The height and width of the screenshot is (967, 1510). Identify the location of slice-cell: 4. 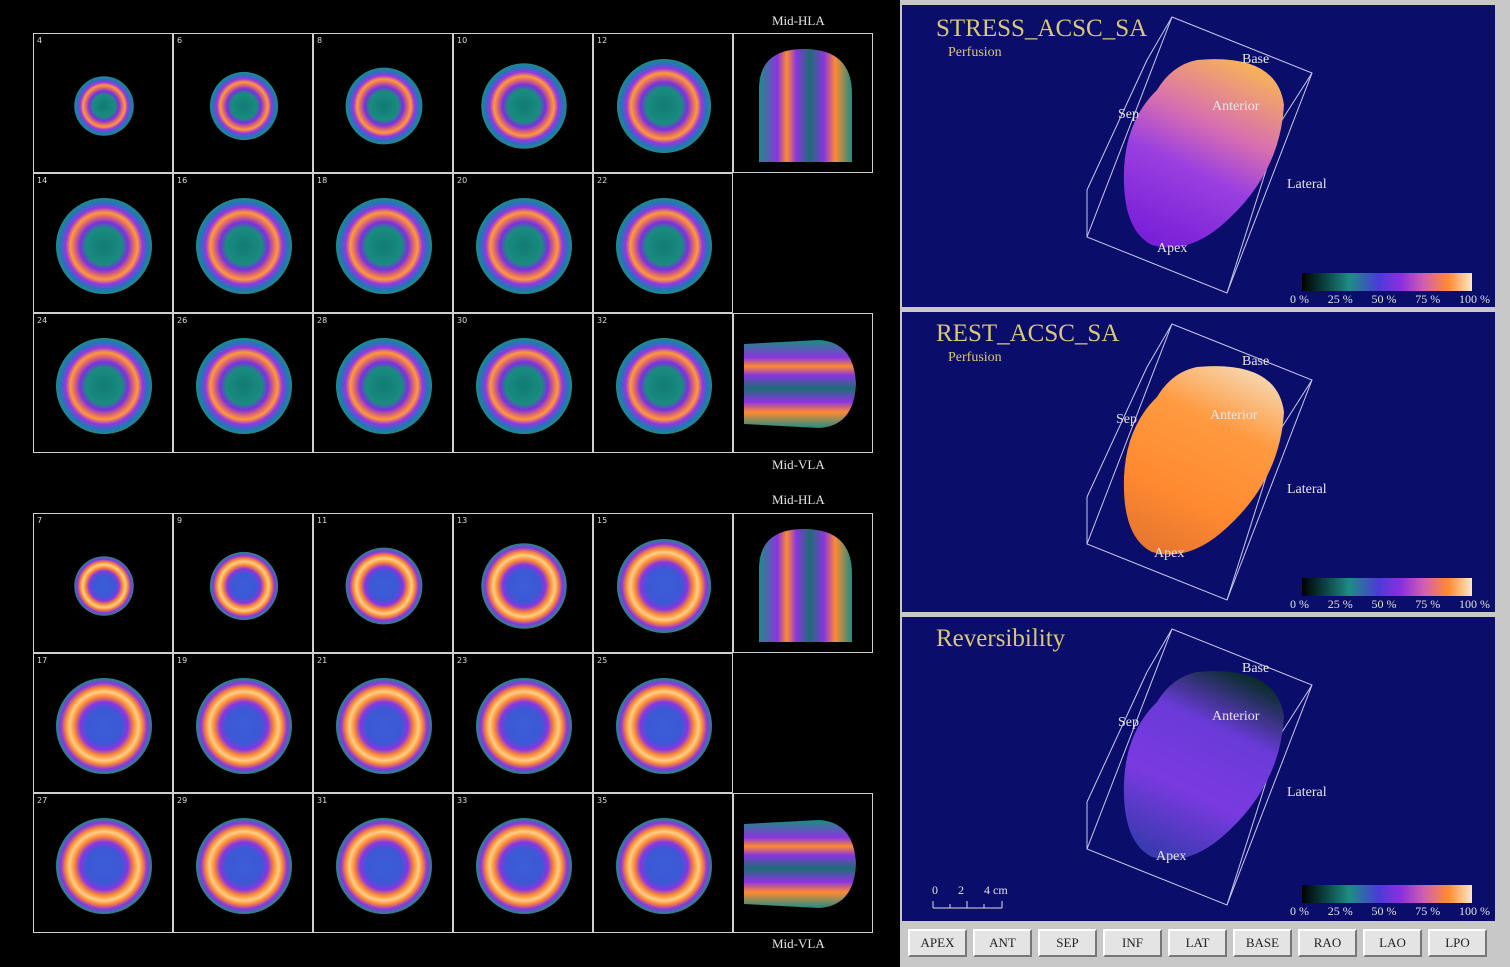
(103, 103).